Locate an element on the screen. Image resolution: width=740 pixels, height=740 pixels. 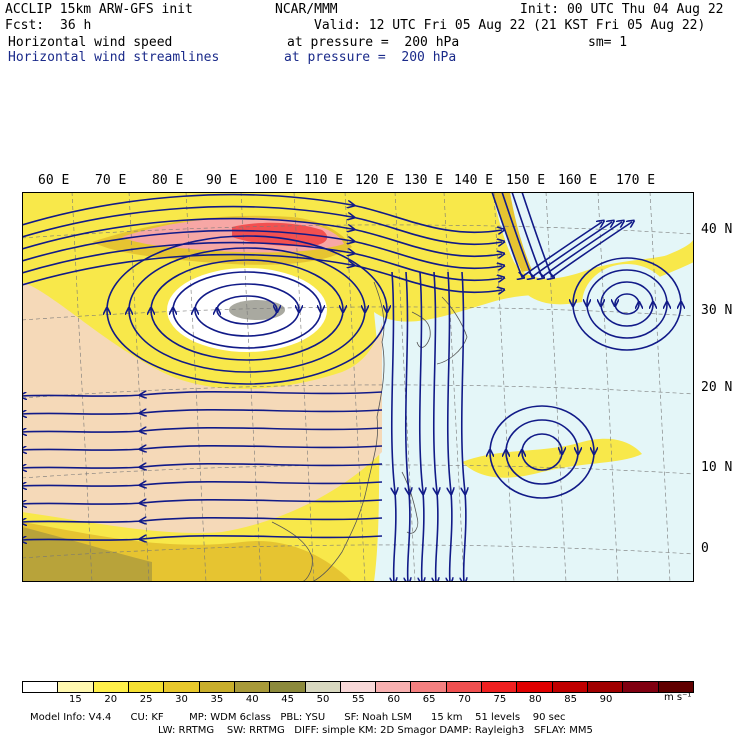
lon-label: 60 E is located at coordinates (54, 180).